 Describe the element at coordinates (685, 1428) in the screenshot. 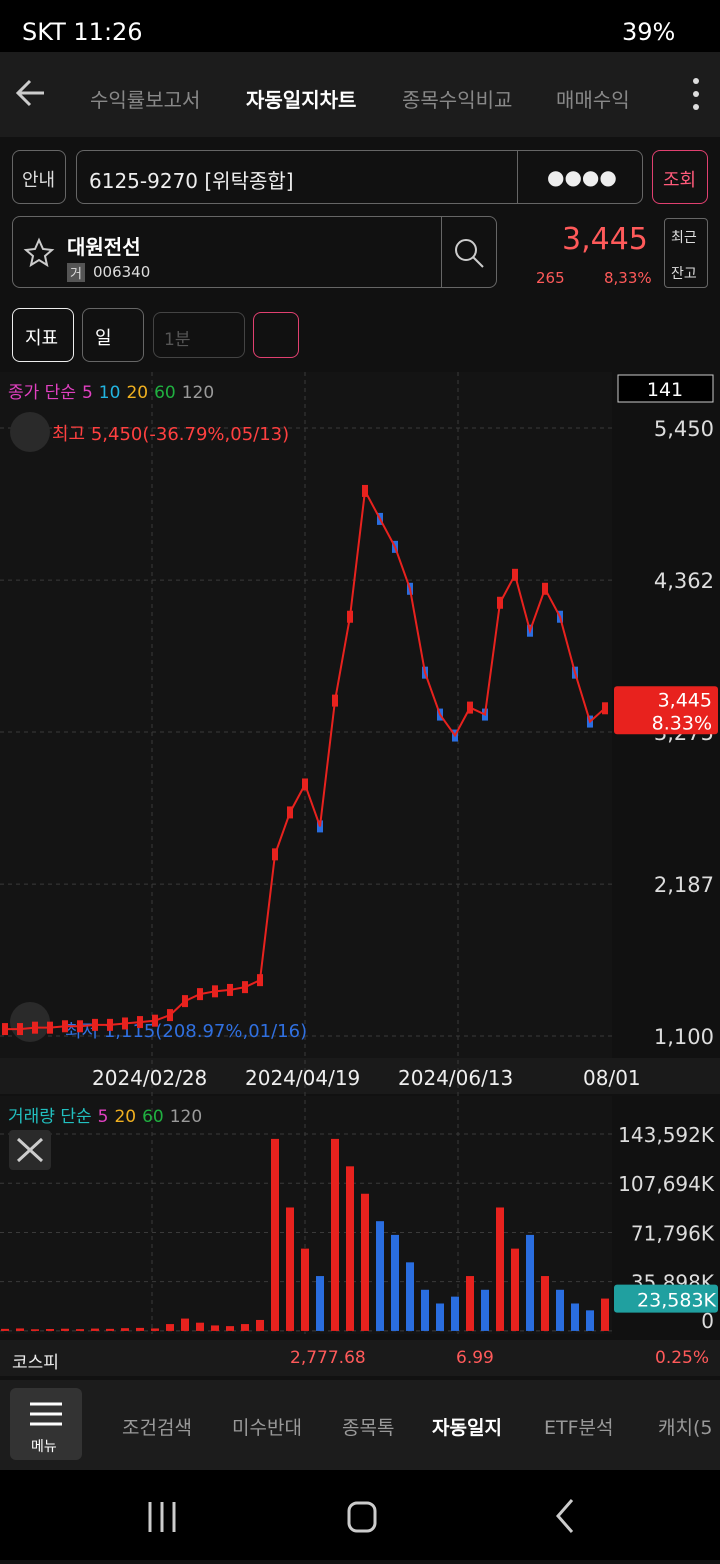

I see `nav-item: 캐치(5` at that location.